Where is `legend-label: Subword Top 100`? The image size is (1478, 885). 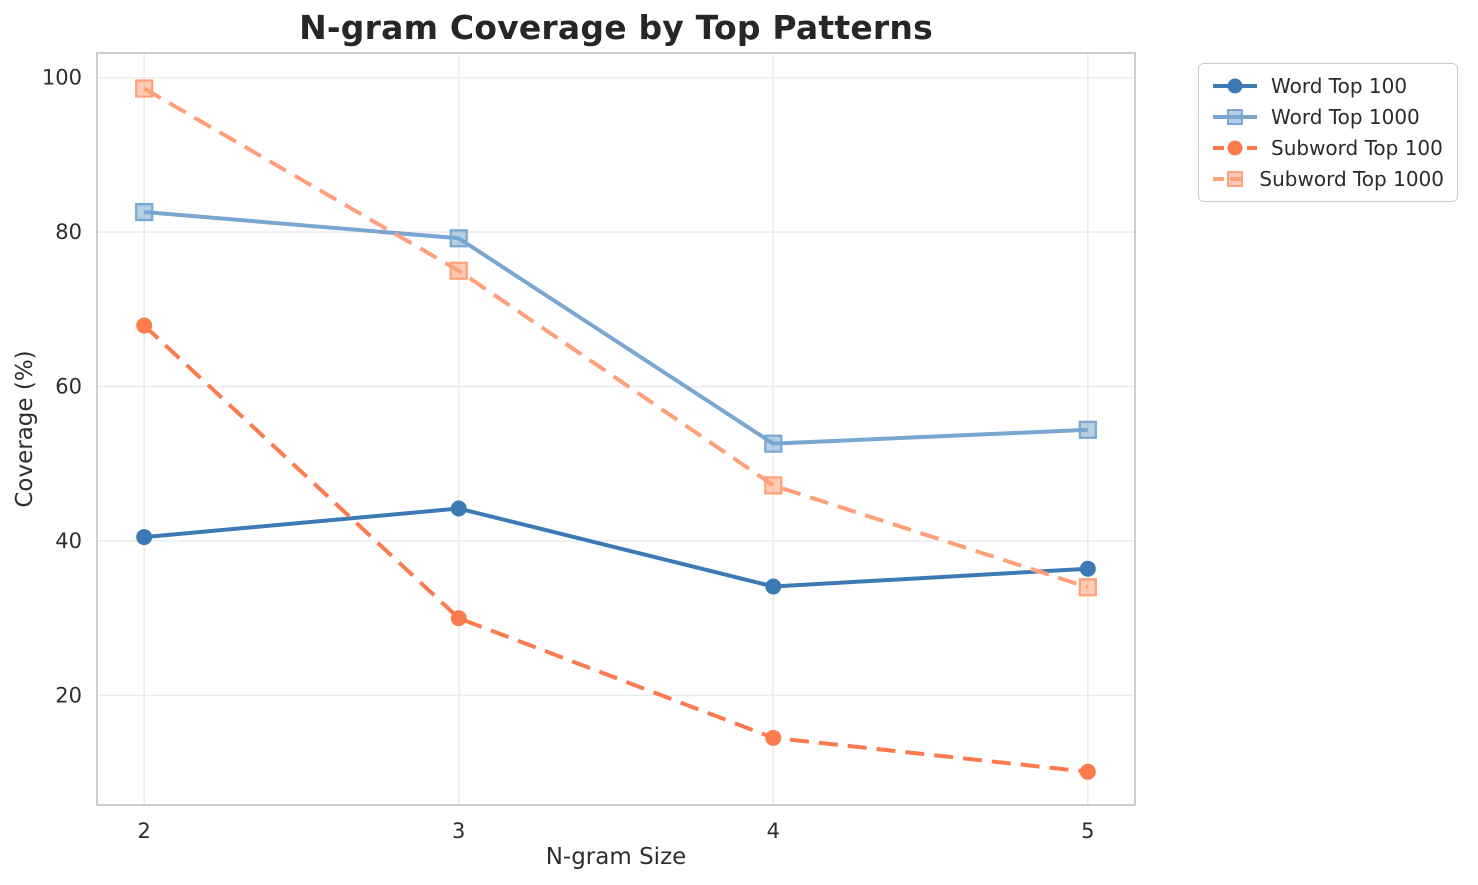 legend-label: Subword Top 100 is located at coordinates (1357, 148).